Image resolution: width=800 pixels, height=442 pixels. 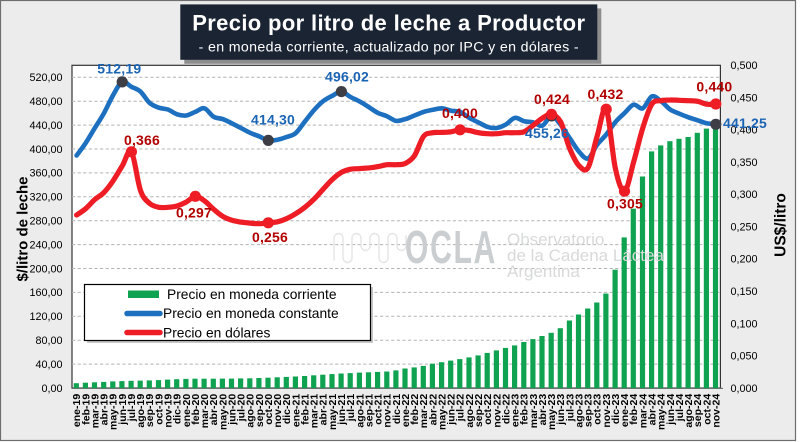 I want to click on svg-text: nov-22, so click(x=497, y=411).